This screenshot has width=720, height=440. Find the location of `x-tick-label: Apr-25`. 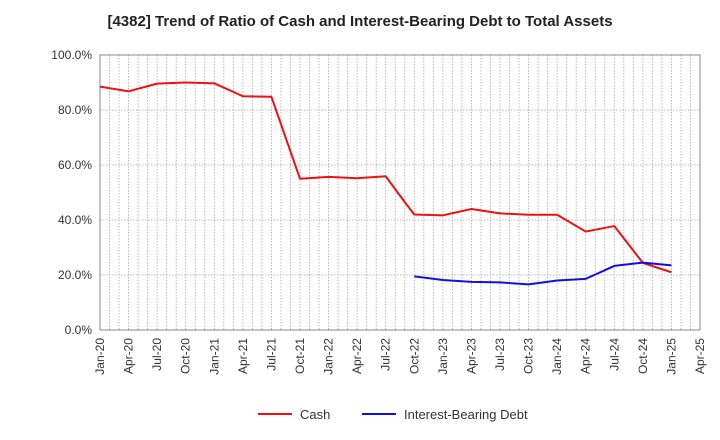

x-tick-label: Apr-25 is located at coordinates (700, 356).